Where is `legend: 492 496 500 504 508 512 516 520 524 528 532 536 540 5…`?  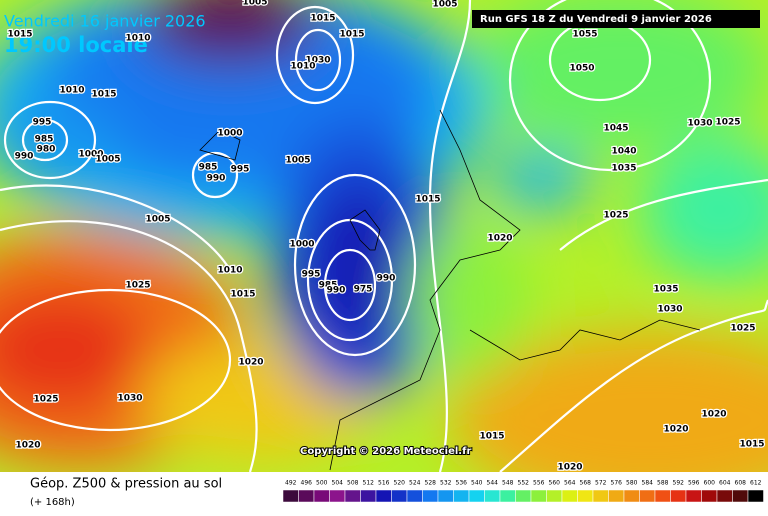
legend: 492 496 500 504 508 512 516 520 524 528 532 536 540 5… is located at coordinates (523, 491).